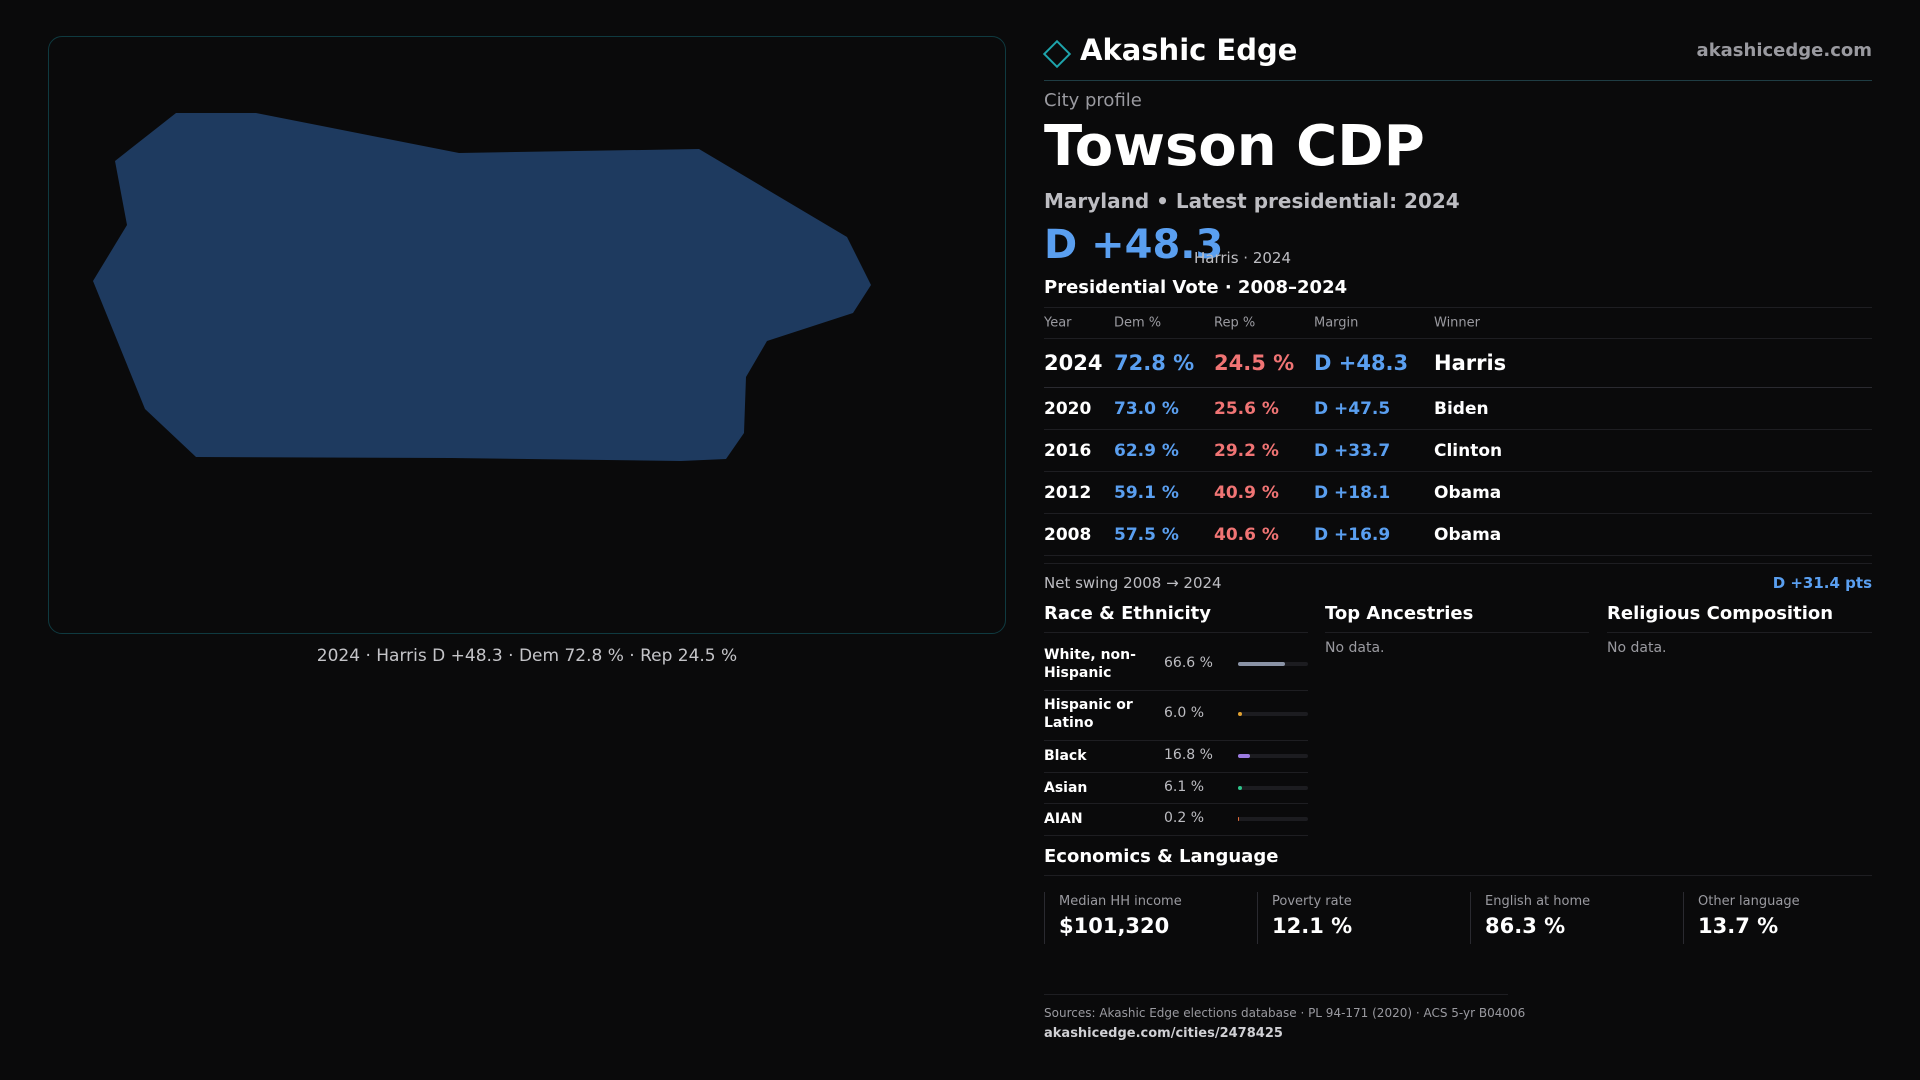 This screenshot has height=1080, width=1920. Describe the element at coordinates (1068, 492) in the screenshot. I see `row-year: 2012` at that location.